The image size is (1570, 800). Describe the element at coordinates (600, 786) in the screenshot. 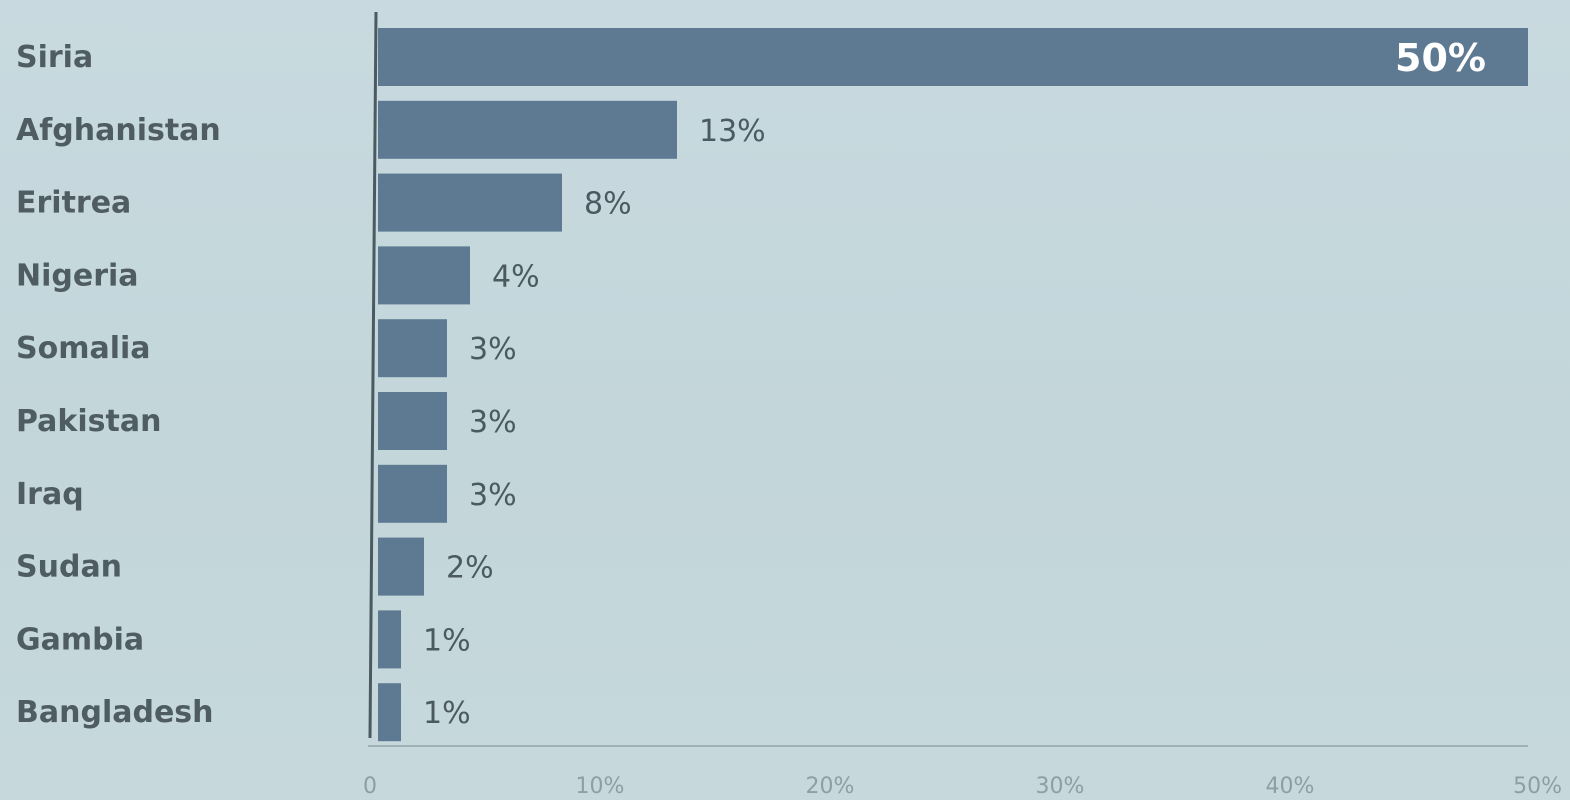

I see `x-tick-label-1: 10%` at that location.